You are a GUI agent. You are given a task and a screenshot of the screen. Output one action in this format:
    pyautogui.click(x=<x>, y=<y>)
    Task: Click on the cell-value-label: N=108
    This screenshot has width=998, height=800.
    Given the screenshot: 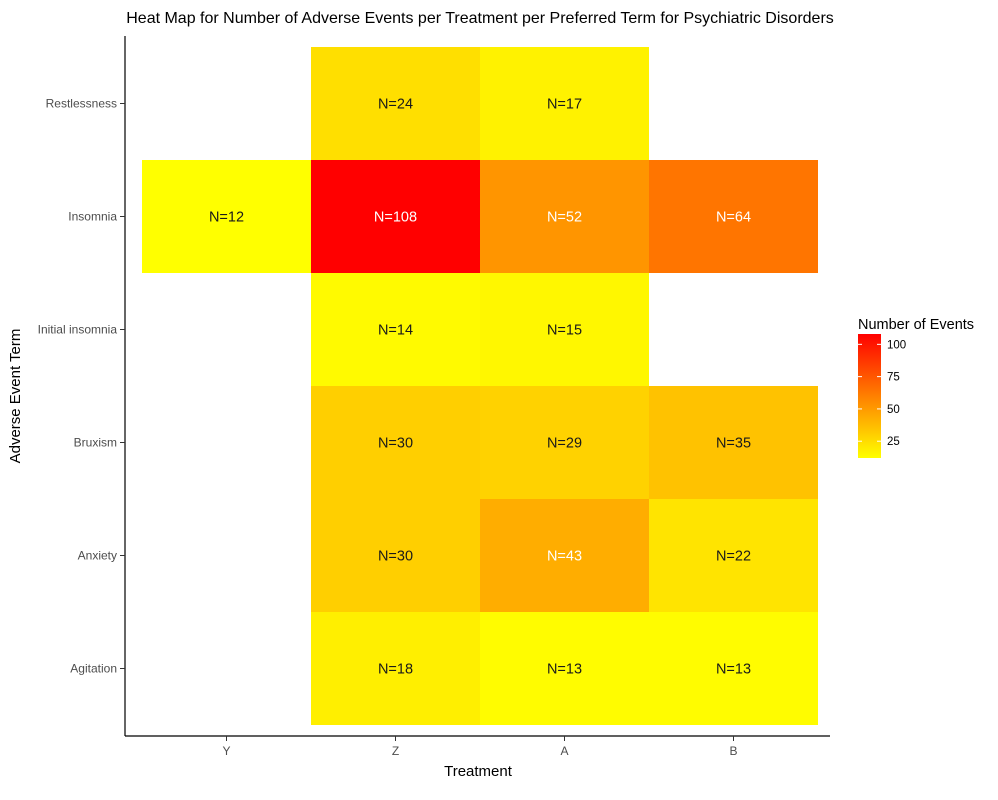 What is the action you would take?
    pyautogui.click(x=395, y=218)
    